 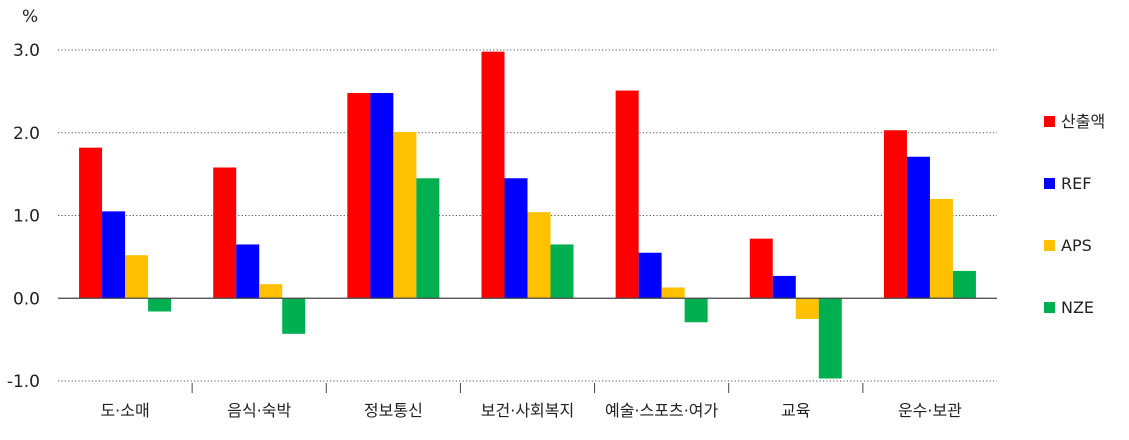 What do you see at coordinates (26, 299) in the screenshot?
I see `y-tick-label: 0.0` at bounding box center [26, 299].